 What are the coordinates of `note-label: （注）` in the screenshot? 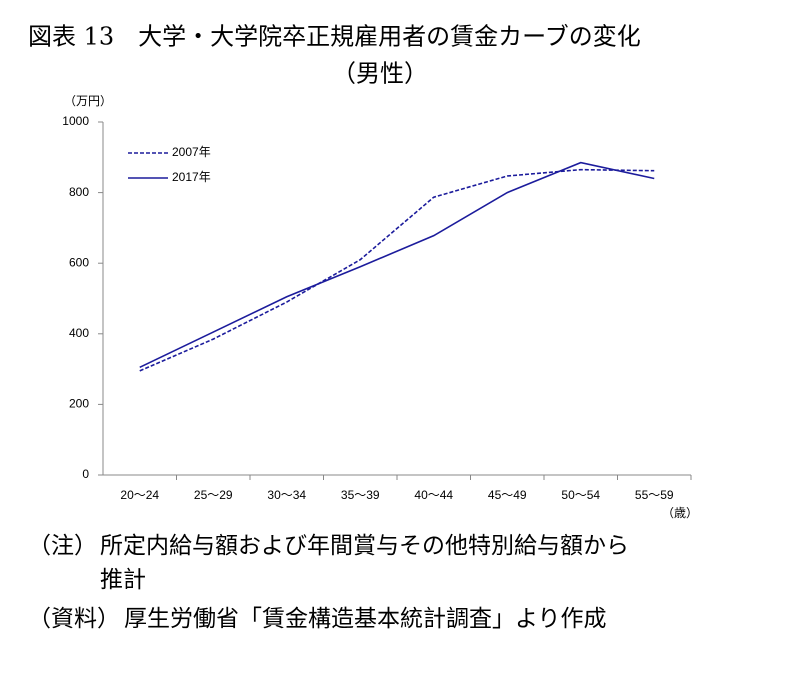 It's located at (62, 546).